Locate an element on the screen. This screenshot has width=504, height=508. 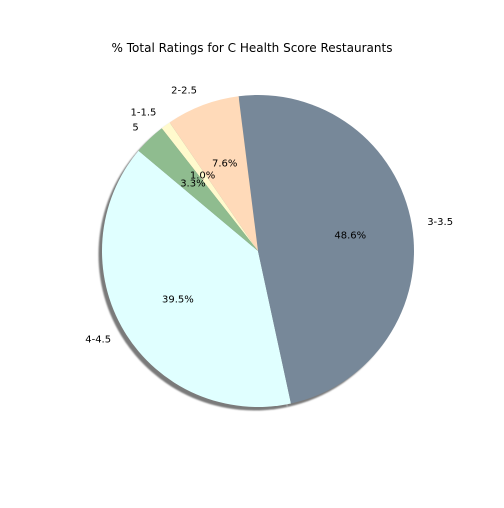
slice-label-3-3-5: 3-3.5 is located at coordinates (440, 222).